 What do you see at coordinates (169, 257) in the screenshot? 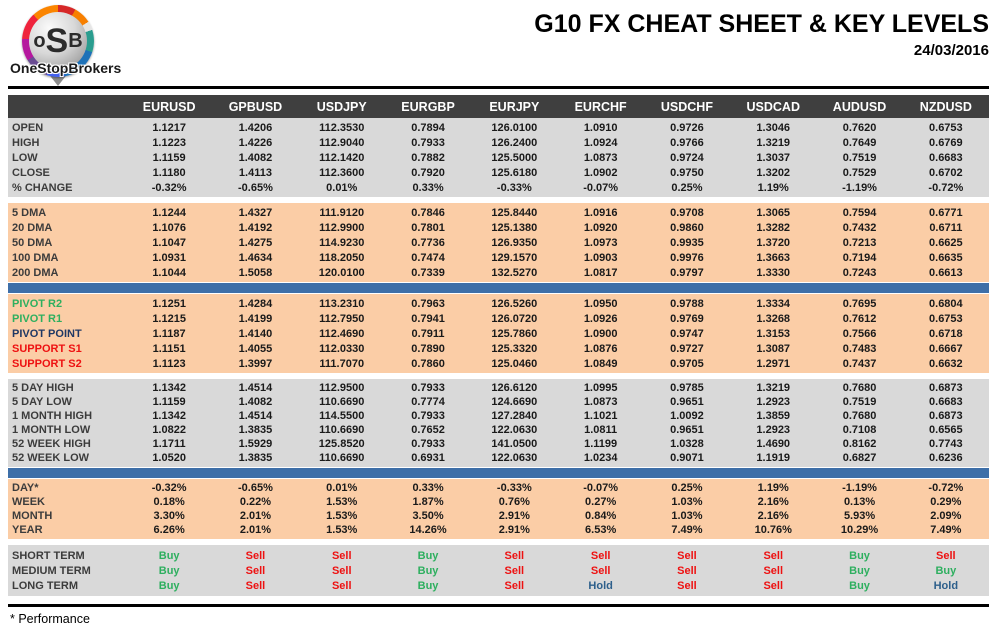
I see `value-cell: 1.0931` at bounding box center [169, 257].